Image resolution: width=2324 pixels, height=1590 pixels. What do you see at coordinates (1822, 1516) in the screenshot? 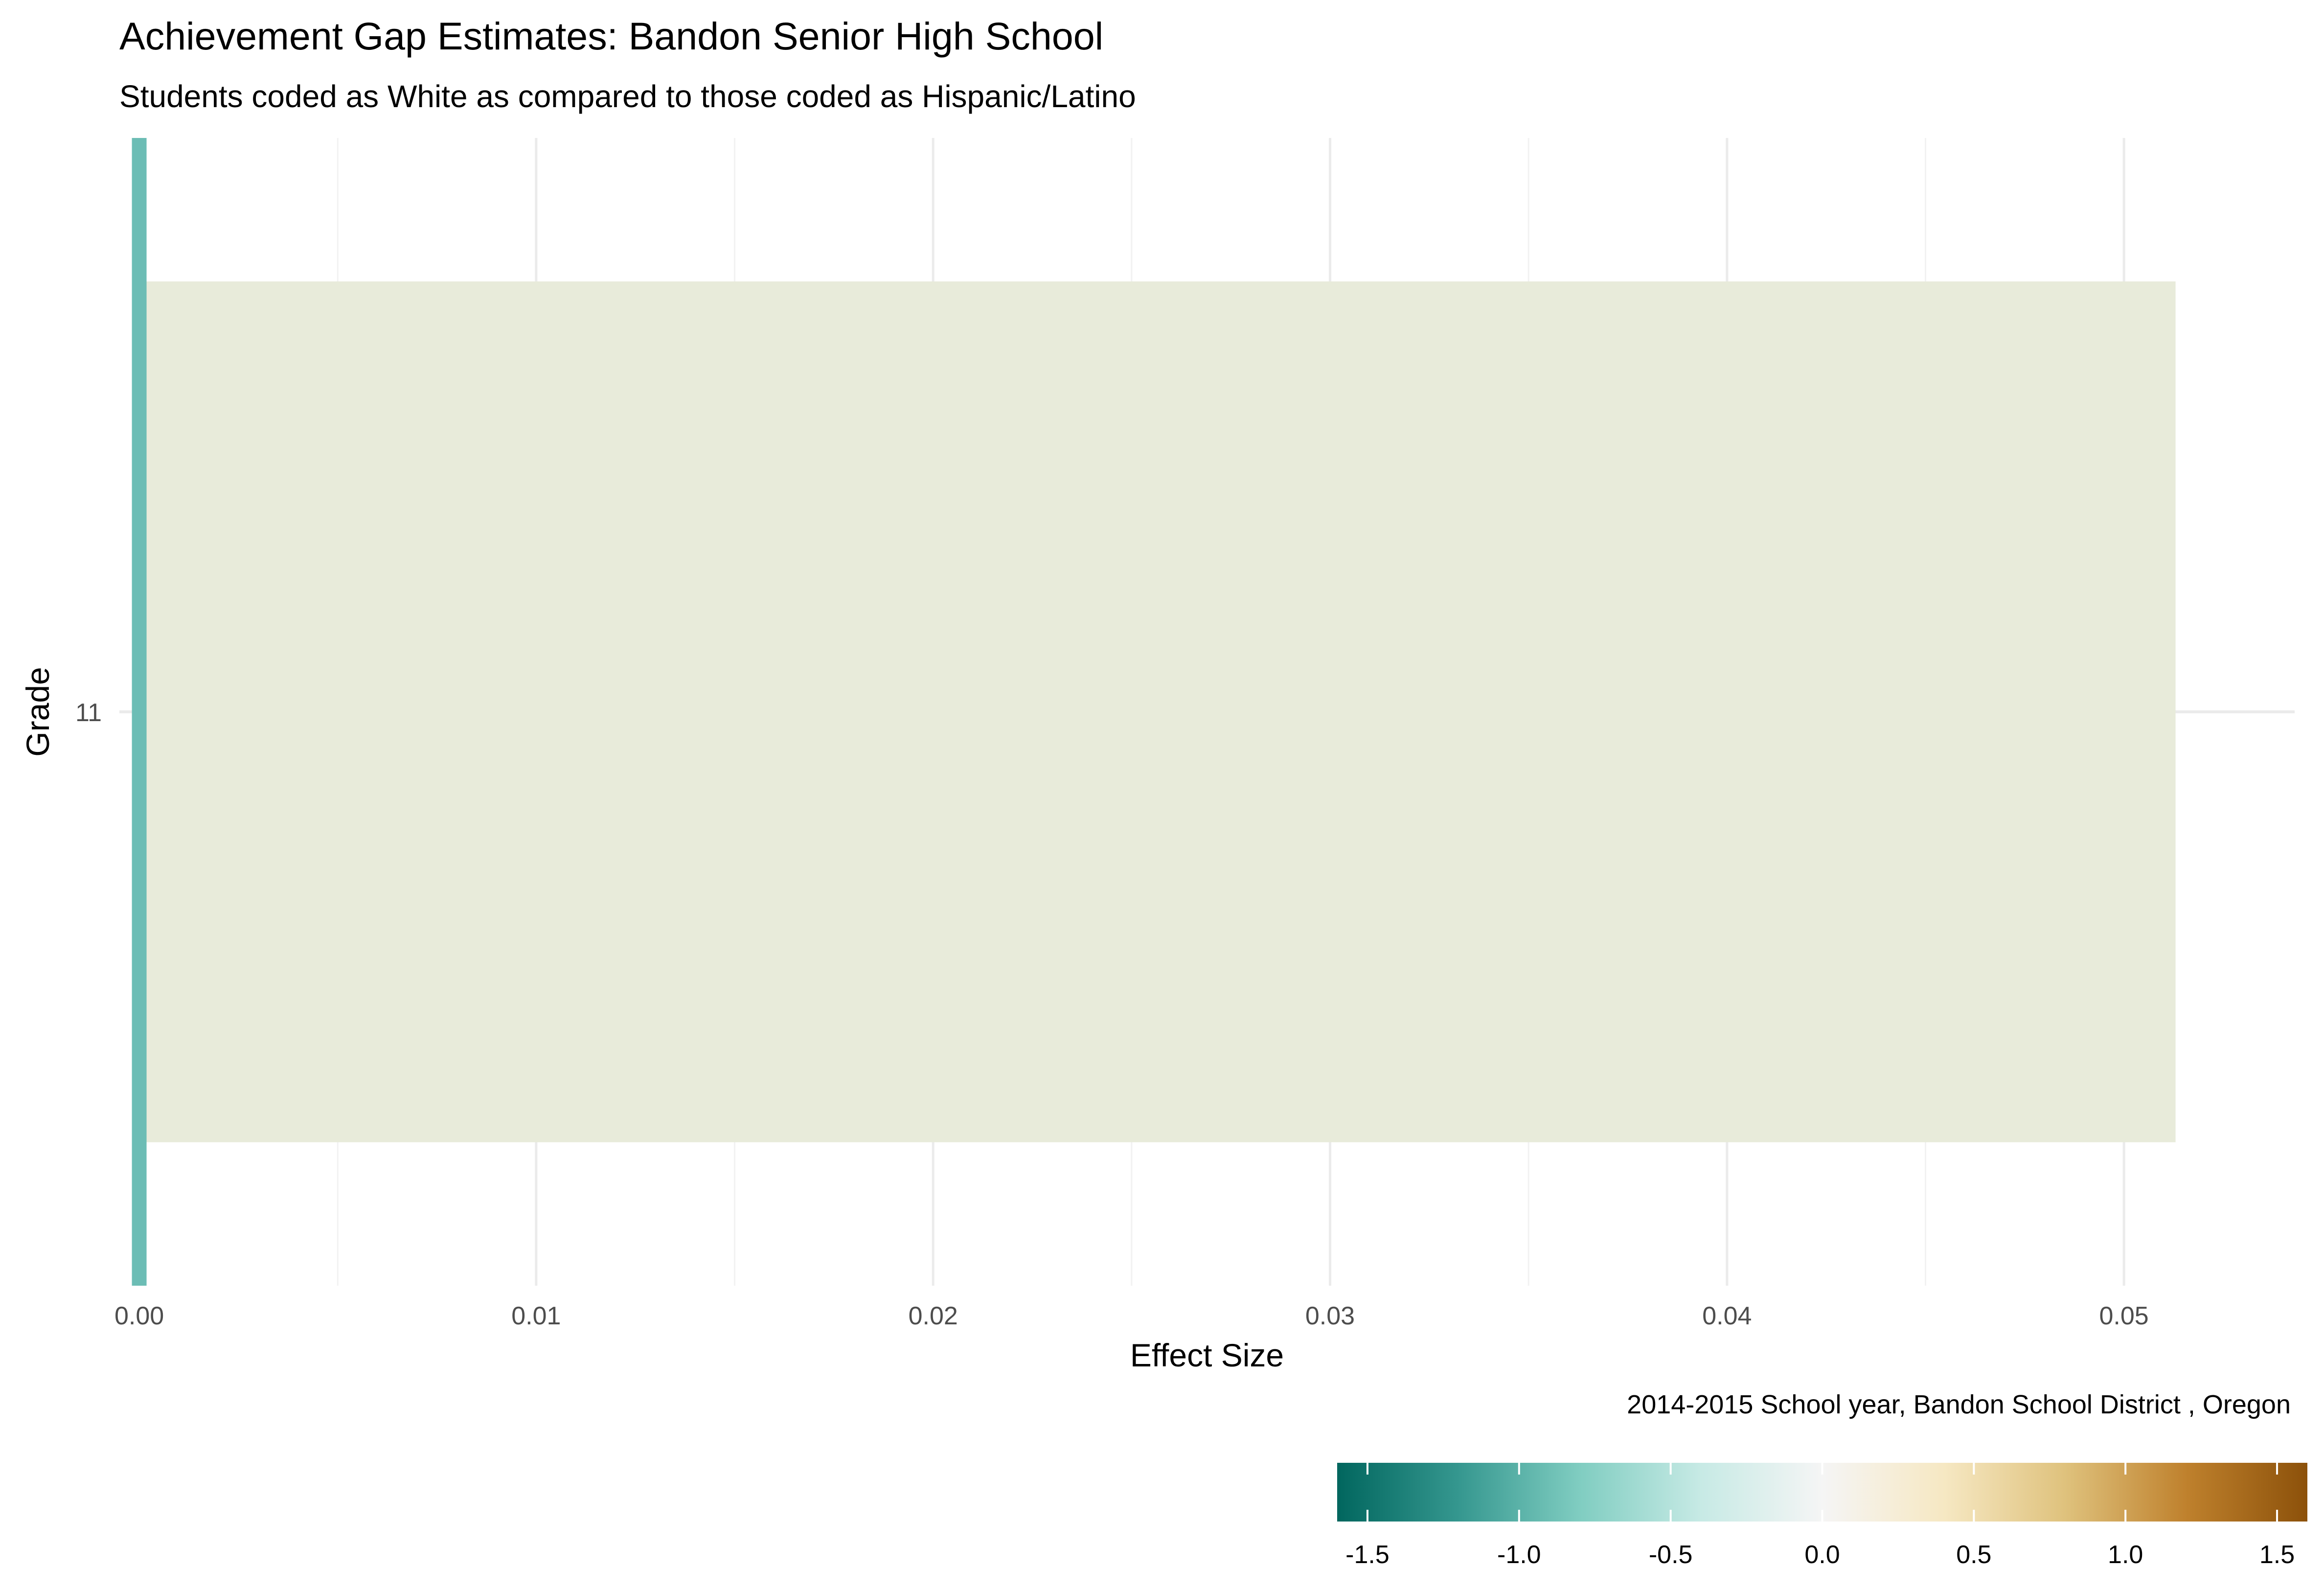
I see `colorbar-legend: -1.5 -1.0 -0.5 0.0 0.5 1.0 1.5` at bounding box center [1822, 1516].